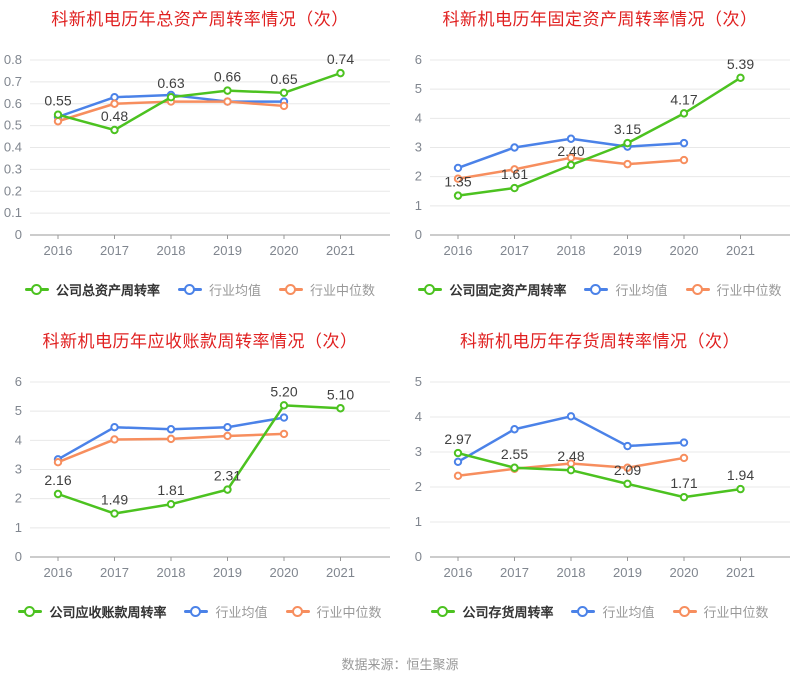 This screenshot has height=689, width=800. I want to click on legend-label: 公司应收账款周转率, so click(108, 612).